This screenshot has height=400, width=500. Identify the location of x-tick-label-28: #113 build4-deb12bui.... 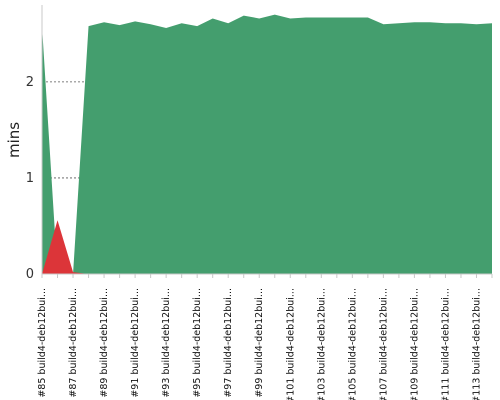
(476, 344).